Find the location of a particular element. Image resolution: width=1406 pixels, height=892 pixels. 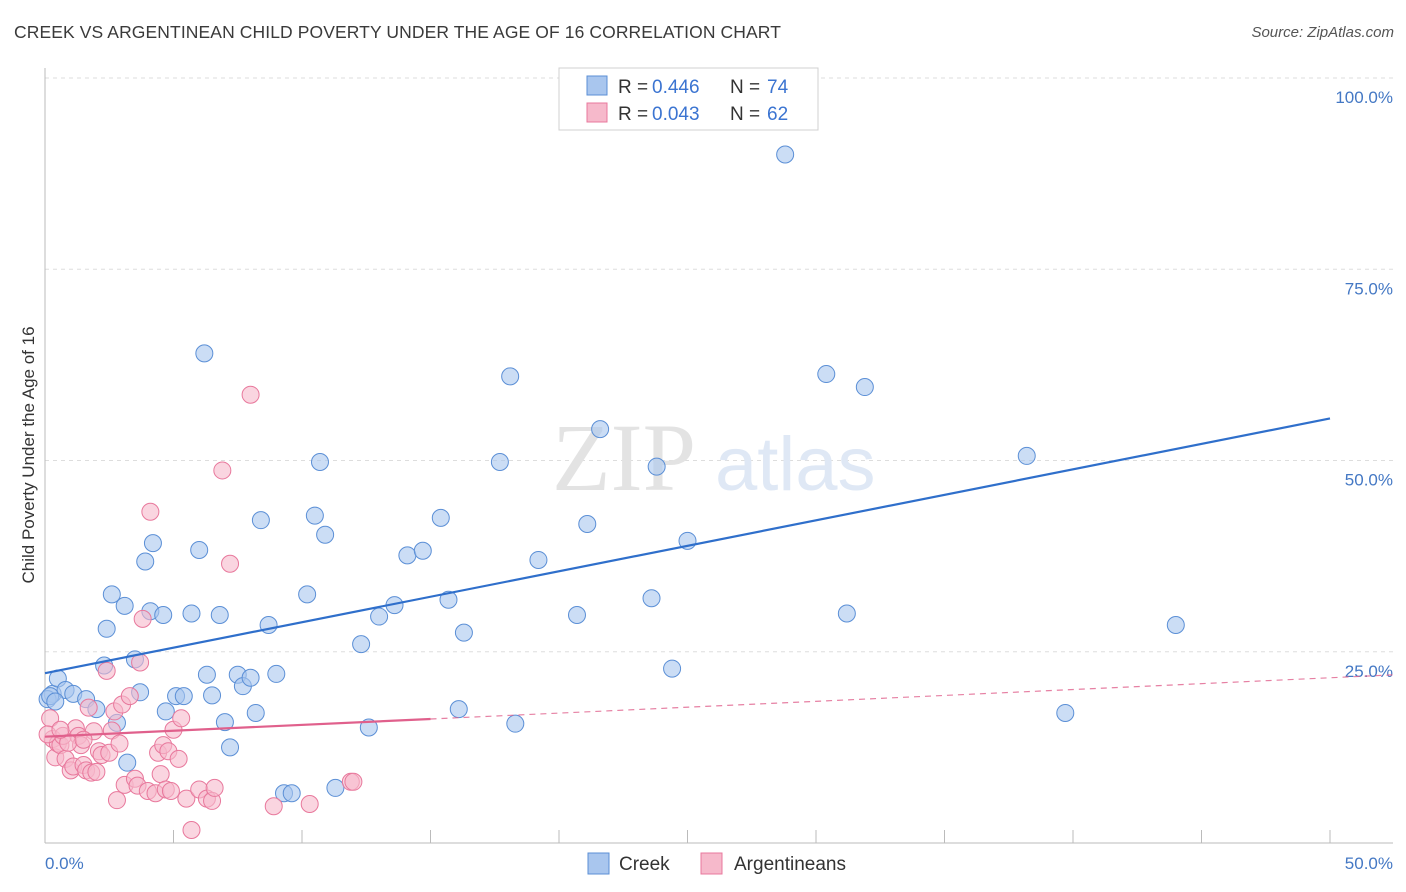

bottom-legend-creek-label: Creek is located at coordinates (644, 864).